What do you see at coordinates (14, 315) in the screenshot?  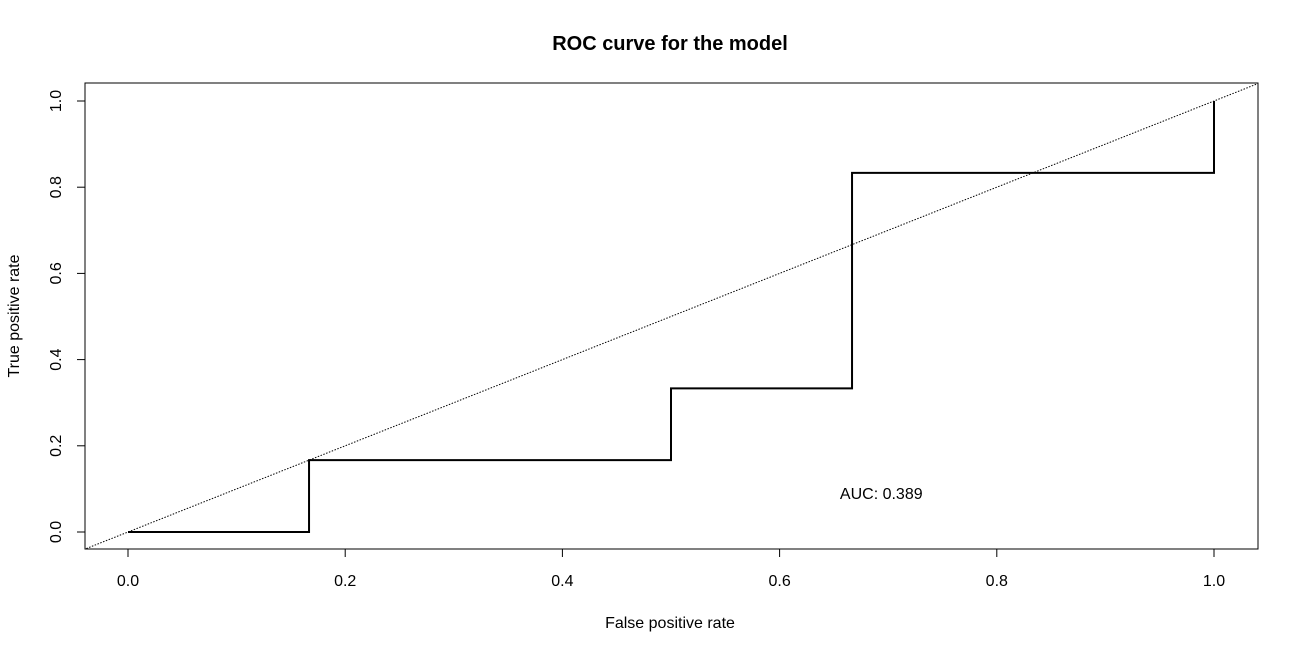 I see `y-axis-label: True positive rate` at bounding box center [14, 315].